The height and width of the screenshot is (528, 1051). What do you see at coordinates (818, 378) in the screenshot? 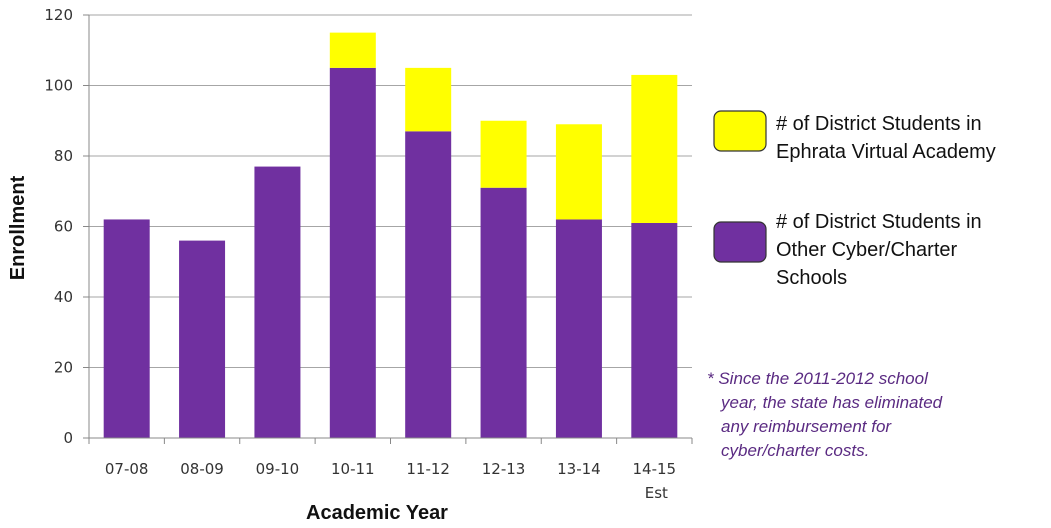
I see `footnote-line: * Since the 2011-2012 school` at bounding box center [818, 378].